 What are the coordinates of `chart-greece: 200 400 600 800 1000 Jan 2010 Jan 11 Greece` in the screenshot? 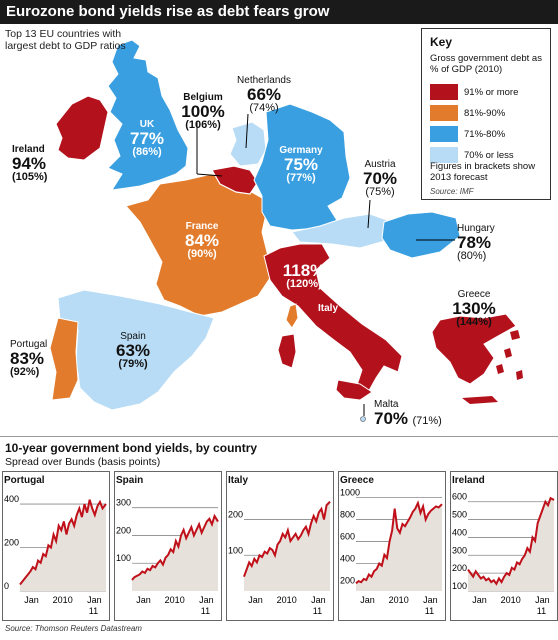 It's located at (393, 546).